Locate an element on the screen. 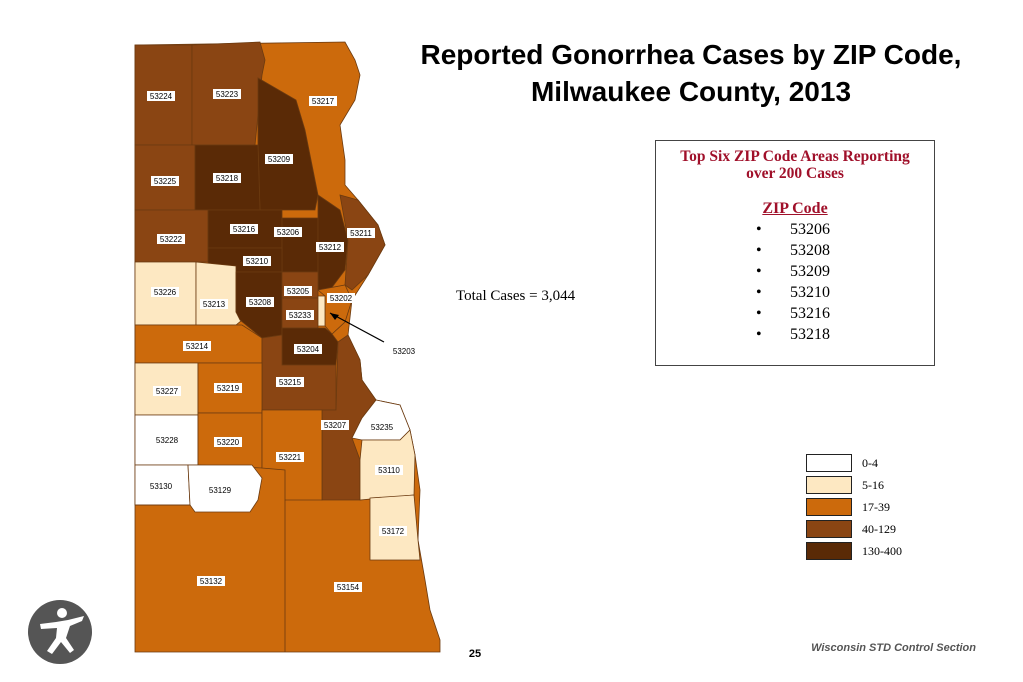  list-item: • 53208 is located at coordinates (795, 250).